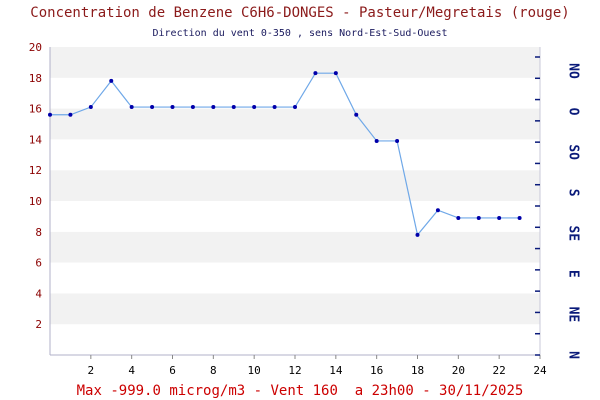  Describe the element at coordinates (172, 370) in the screenshot. I see `x-tick-label: 6` at that location.